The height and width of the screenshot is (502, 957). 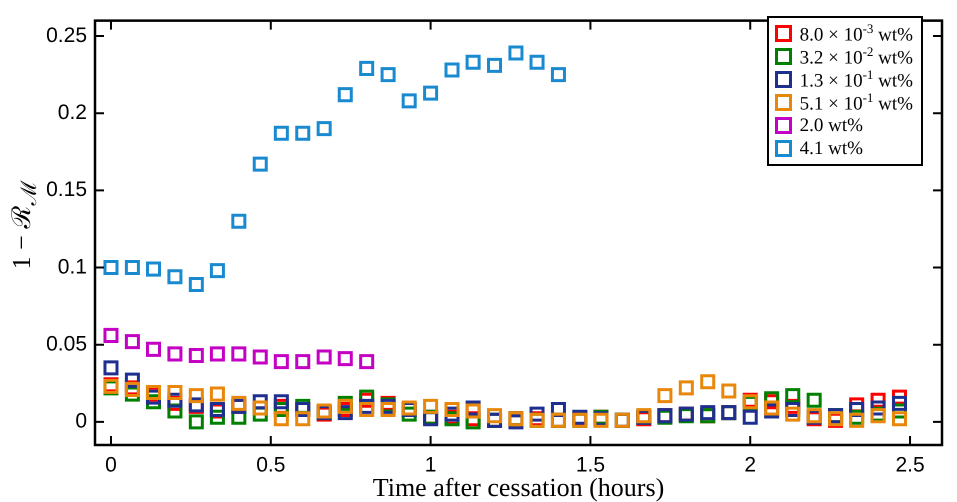 What do you see at coordinates (856, 79) in the screenshot?
I see `legend-label: 1.3 × 10$^{-1}$ wt%` at bounding box center [856, 79].